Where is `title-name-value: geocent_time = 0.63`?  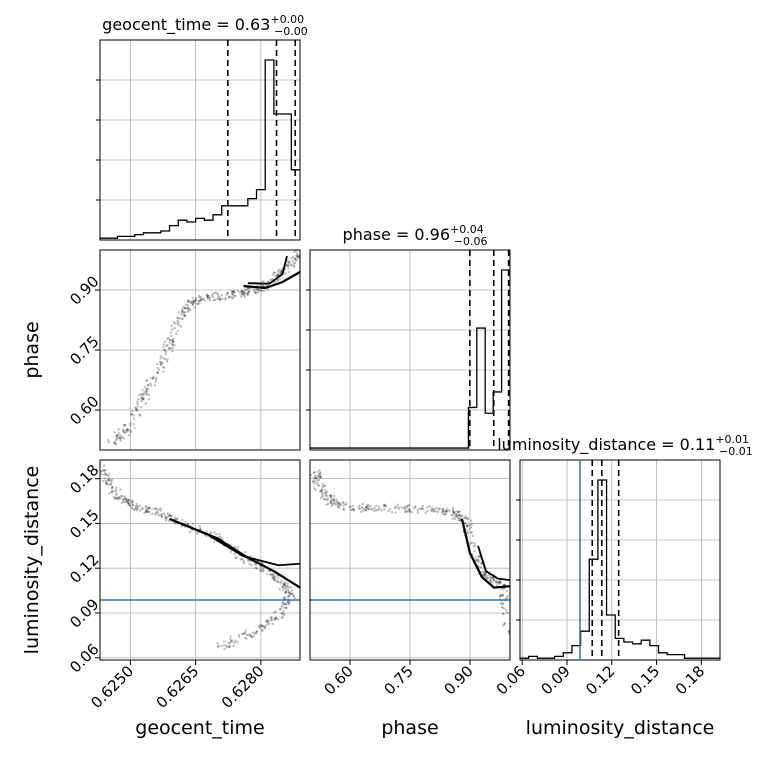 title-name-value: geocent_time = 0.63 is located at coordinates (186, 25).